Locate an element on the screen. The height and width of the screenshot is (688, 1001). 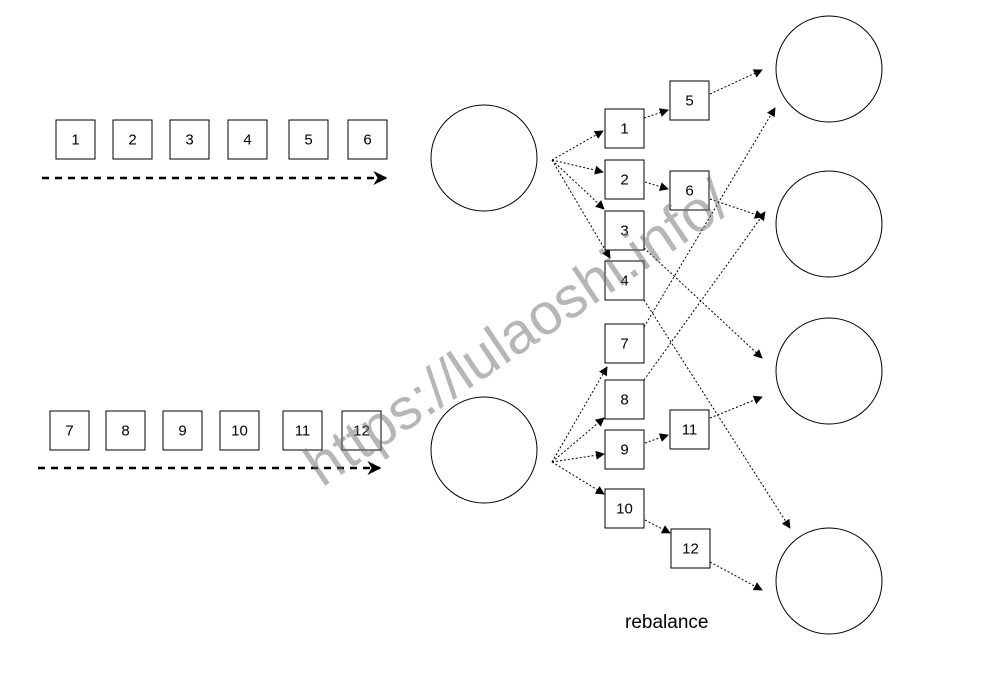
source-node-top is located at coordinates (484, 158).